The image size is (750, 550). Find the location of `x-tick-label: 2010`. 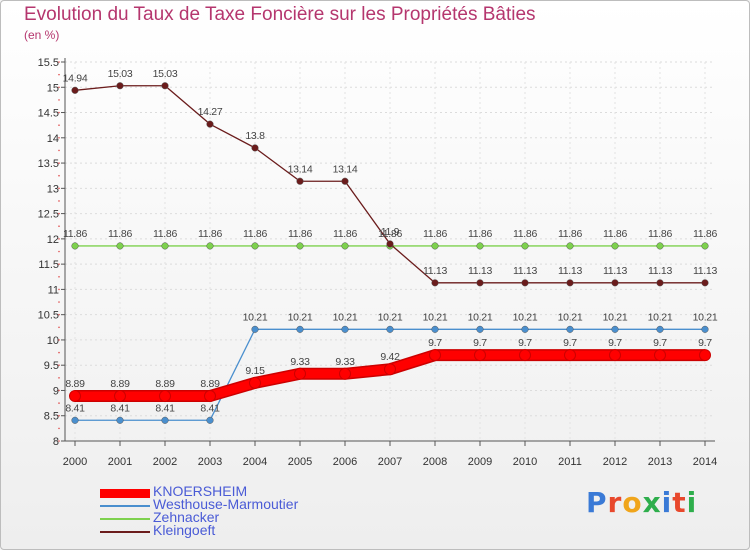

x-tick-label: 2010 is located at coordinates (525, 462).